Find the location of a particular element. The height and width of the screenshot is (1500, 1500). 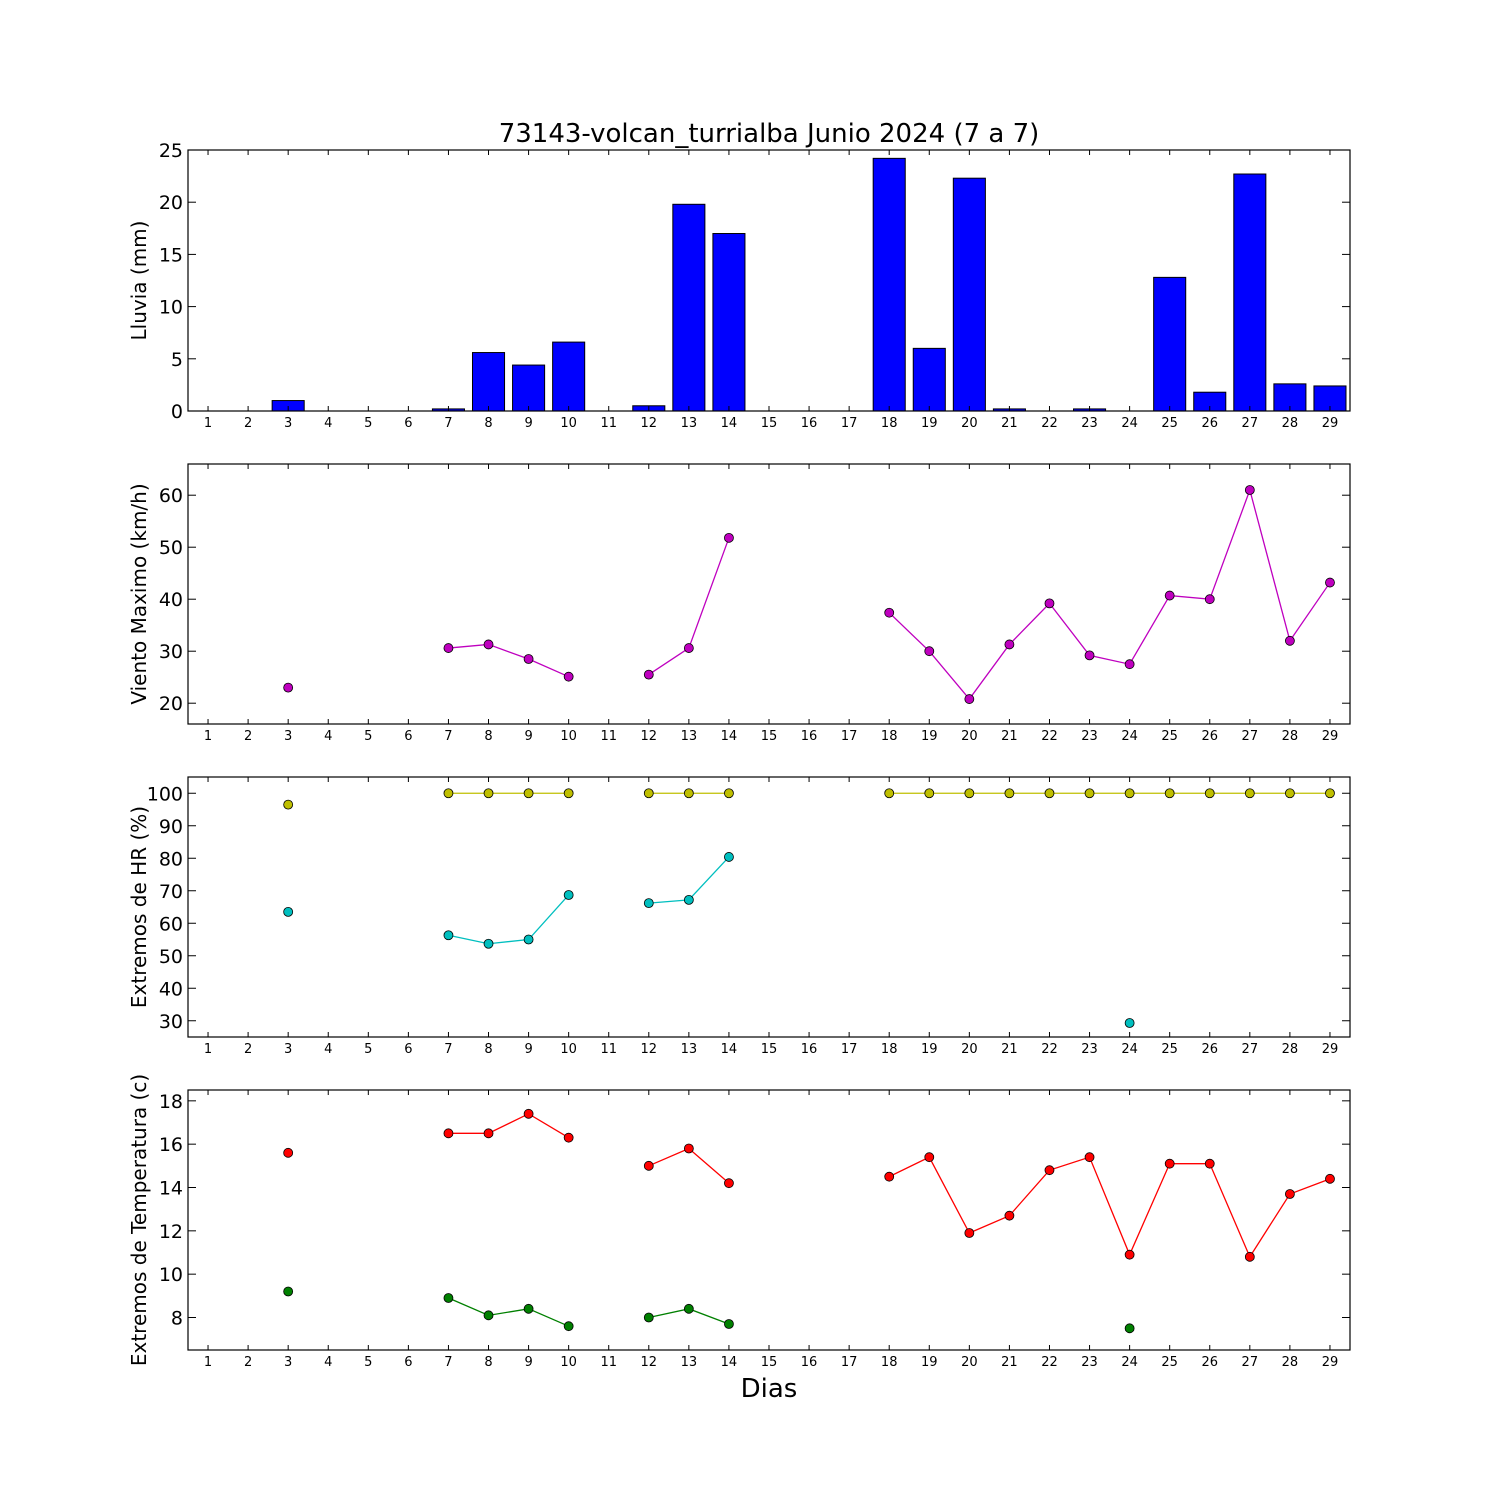

y-tick-label: 18 is located at coordinates (171, 1102).